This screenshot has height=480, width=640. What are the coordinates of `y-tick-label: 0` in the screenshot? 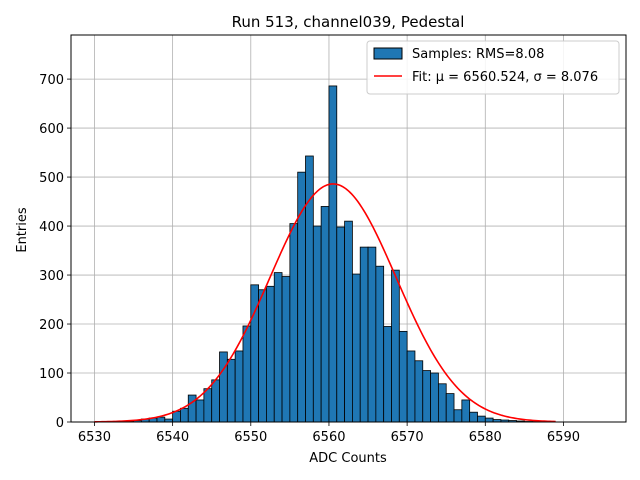 It's located at (60, 423).